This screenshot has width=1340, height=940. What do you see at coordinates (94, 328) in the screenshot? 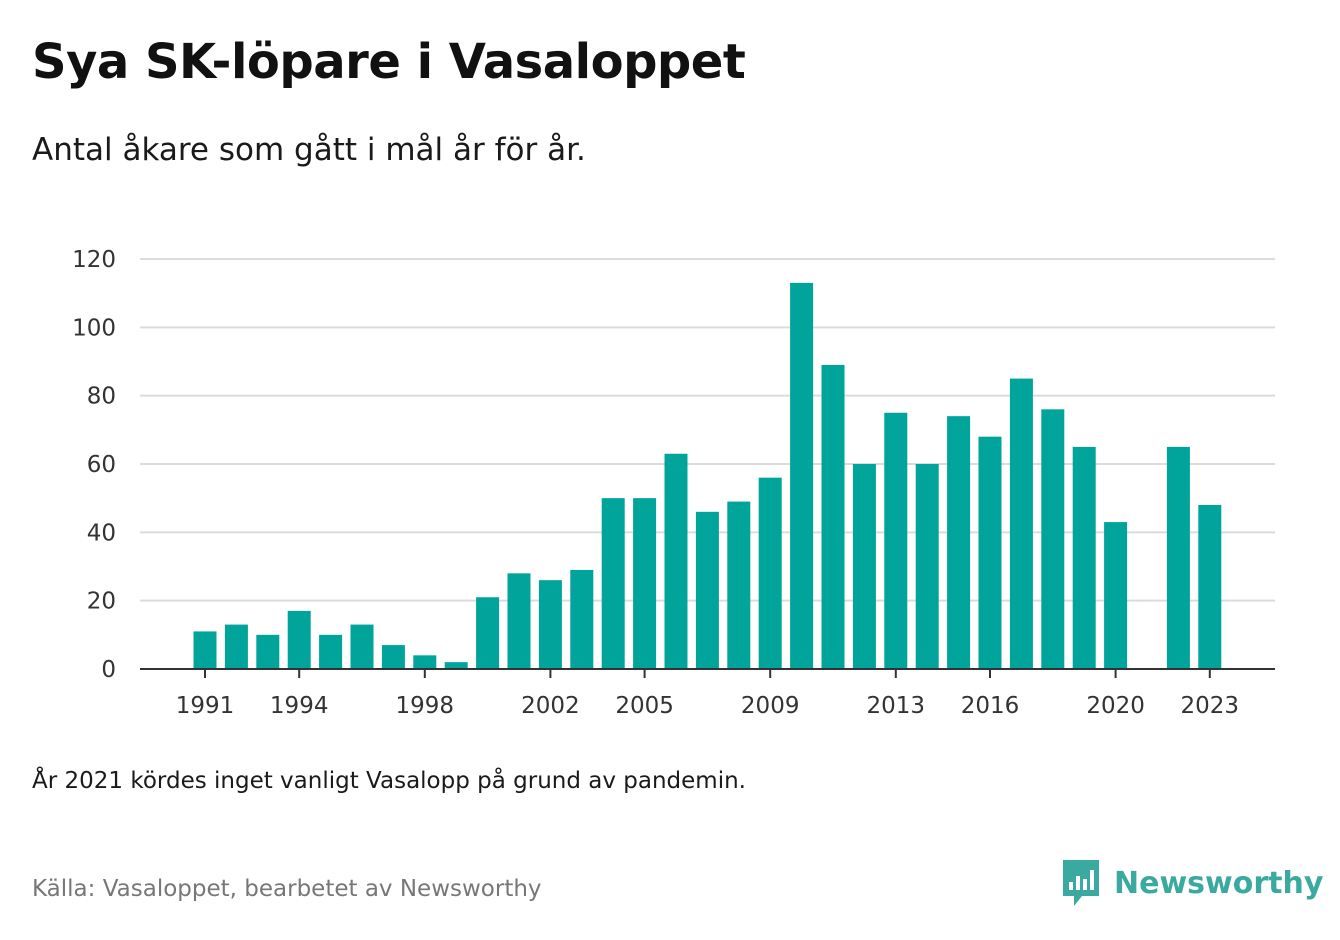
I see `y-tick-label: 100` at bounding box center [94, 328].